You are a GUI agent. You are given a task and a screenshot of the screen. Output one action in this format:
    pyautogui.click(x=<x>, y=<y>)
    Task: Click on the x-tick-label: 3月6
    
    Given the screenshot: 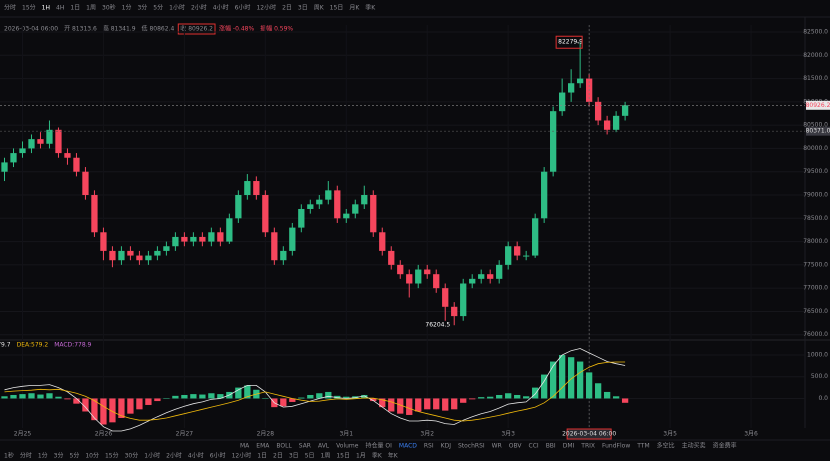 What is the action you would take?
    pyautogui.click(x=751, y=434)
    